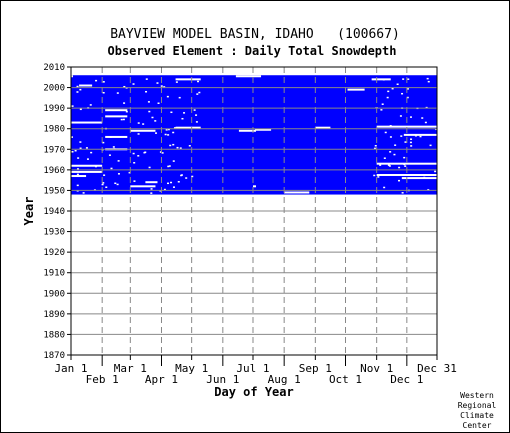 The height and width of the screenshot is (433, 510). Describe the element at coordinates (284, 379) in the screenshot. I see `x-tick-label: Aug 1` at that location.